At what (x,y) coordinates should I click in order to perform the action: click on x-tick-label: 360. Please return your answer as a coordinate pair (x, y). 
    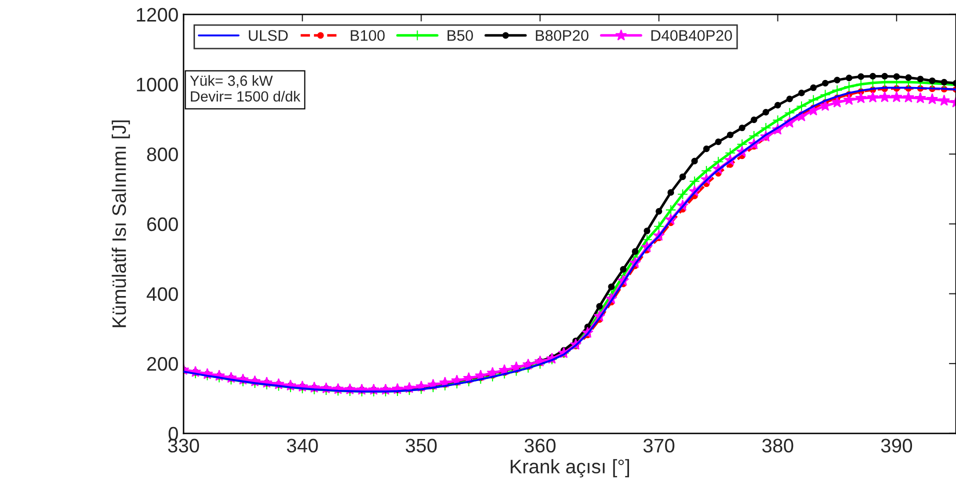
    Looking at the image, I should click on (540, 445).